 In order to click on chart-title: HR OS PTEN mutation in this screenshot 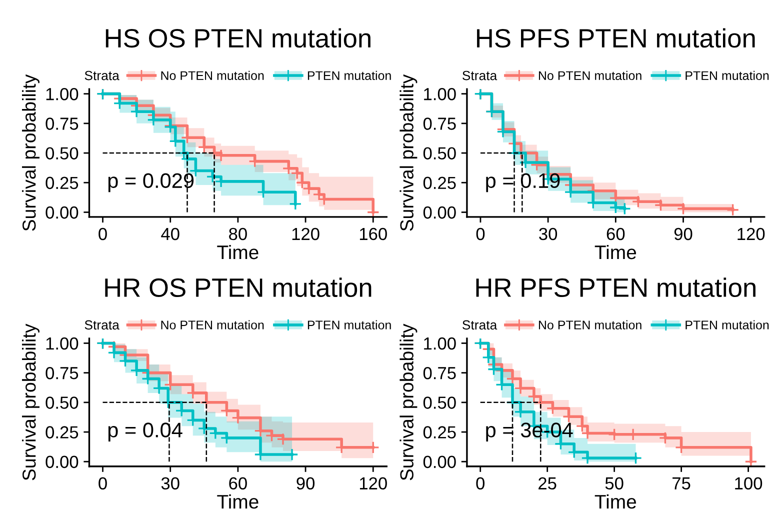, I will do `click(238, 288)`.